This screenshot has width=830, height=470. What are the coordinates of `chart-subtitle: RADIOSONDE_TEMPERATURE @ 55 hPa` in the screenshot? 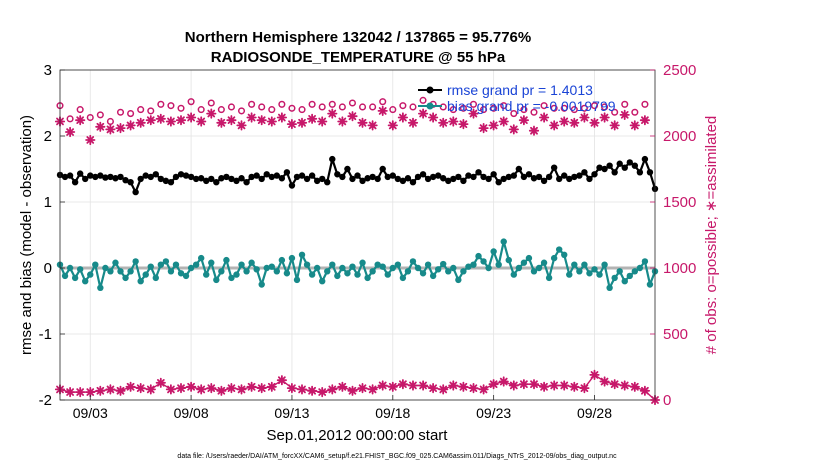 It's located at (358, 57).